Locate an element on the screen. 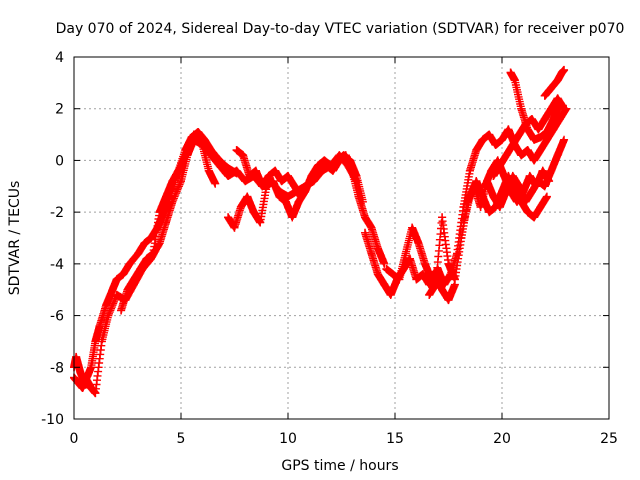 The height and width of the screenshot is (480, 640). x-tick-label: 20 is located at coordinates (502, 439).